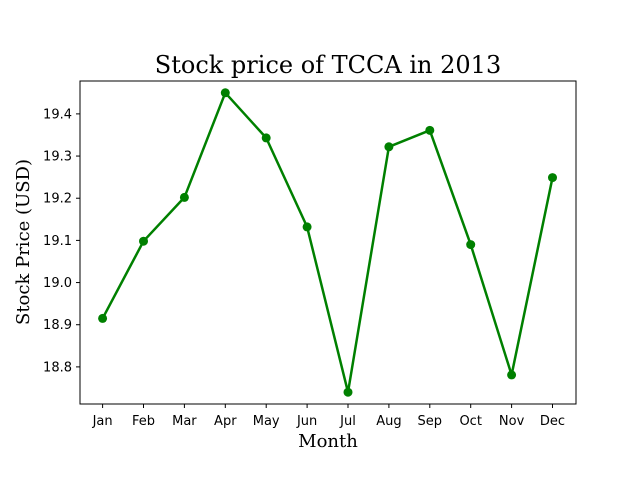 The height and width of the screenshot is (480, 640). What do you see at coordinates (512, 421) in the screenshot?
I see `x-tick-label: Nov` at bounding box center [512, 421].